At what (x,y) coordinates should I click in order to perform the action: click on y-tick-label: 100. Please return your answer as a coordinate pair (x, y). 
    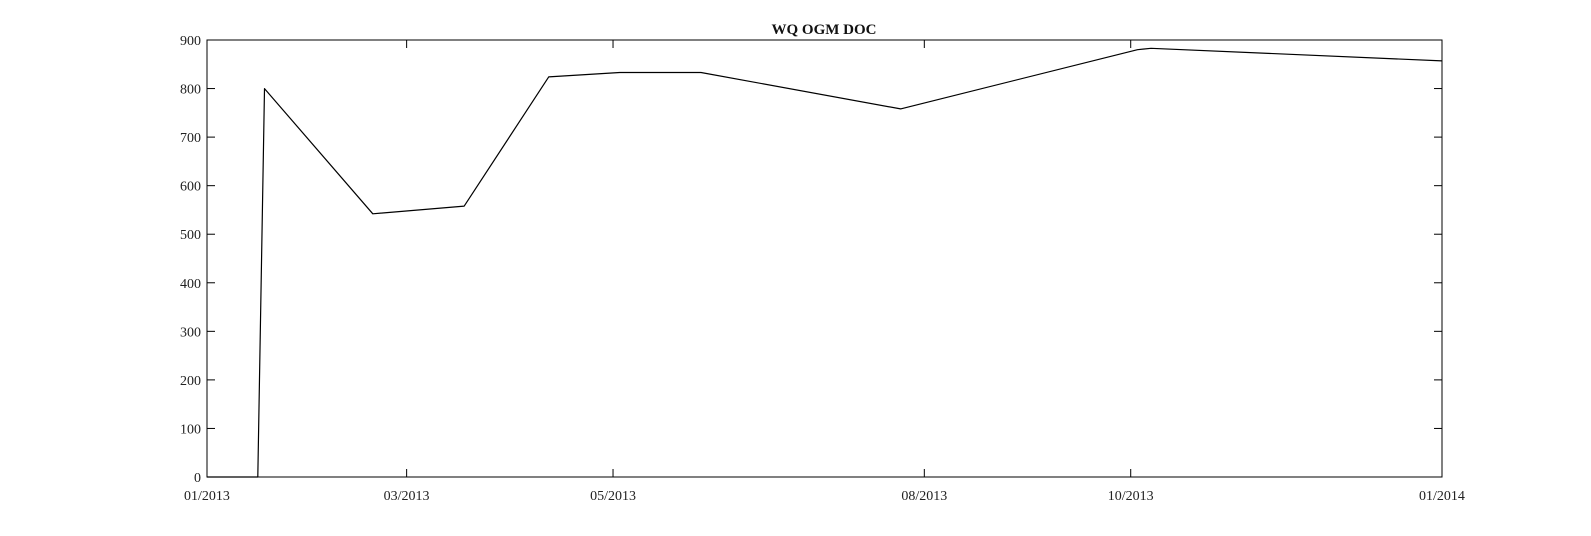
    Looking at the image, I should click on (190, 429).